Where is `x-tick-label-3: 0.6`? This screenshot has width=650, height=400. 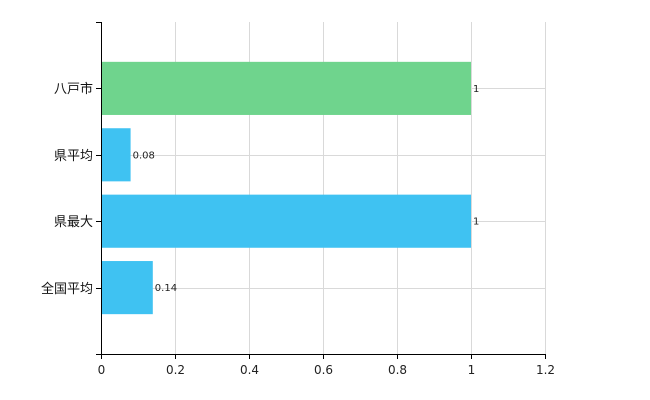 x-tick-label-3: 0.6 is located at coordinates (323, 370).